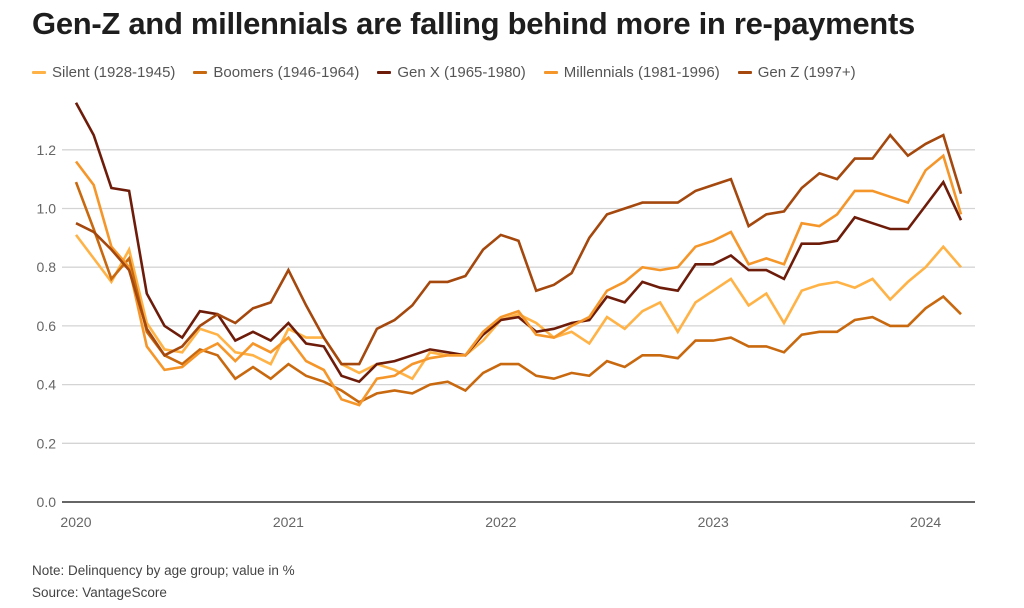  What do you see at coordinates (744, 72) in the screenshot?
I see `legend-swatch-gen-z` at bounding box center [744, 72].